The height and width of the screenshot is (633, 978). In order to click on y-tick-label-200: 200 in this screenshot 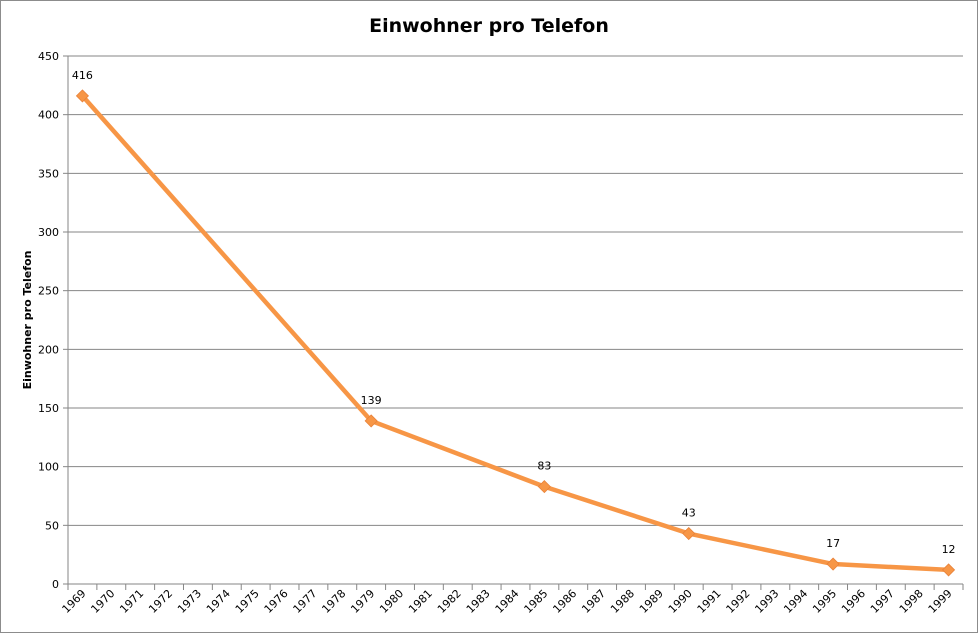, I will do `click(48, 349)`.